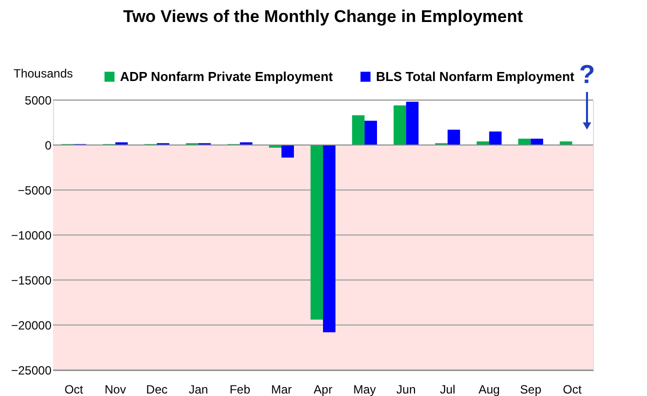  I want to click on y-tick-label: 5000, so click(38, 101).